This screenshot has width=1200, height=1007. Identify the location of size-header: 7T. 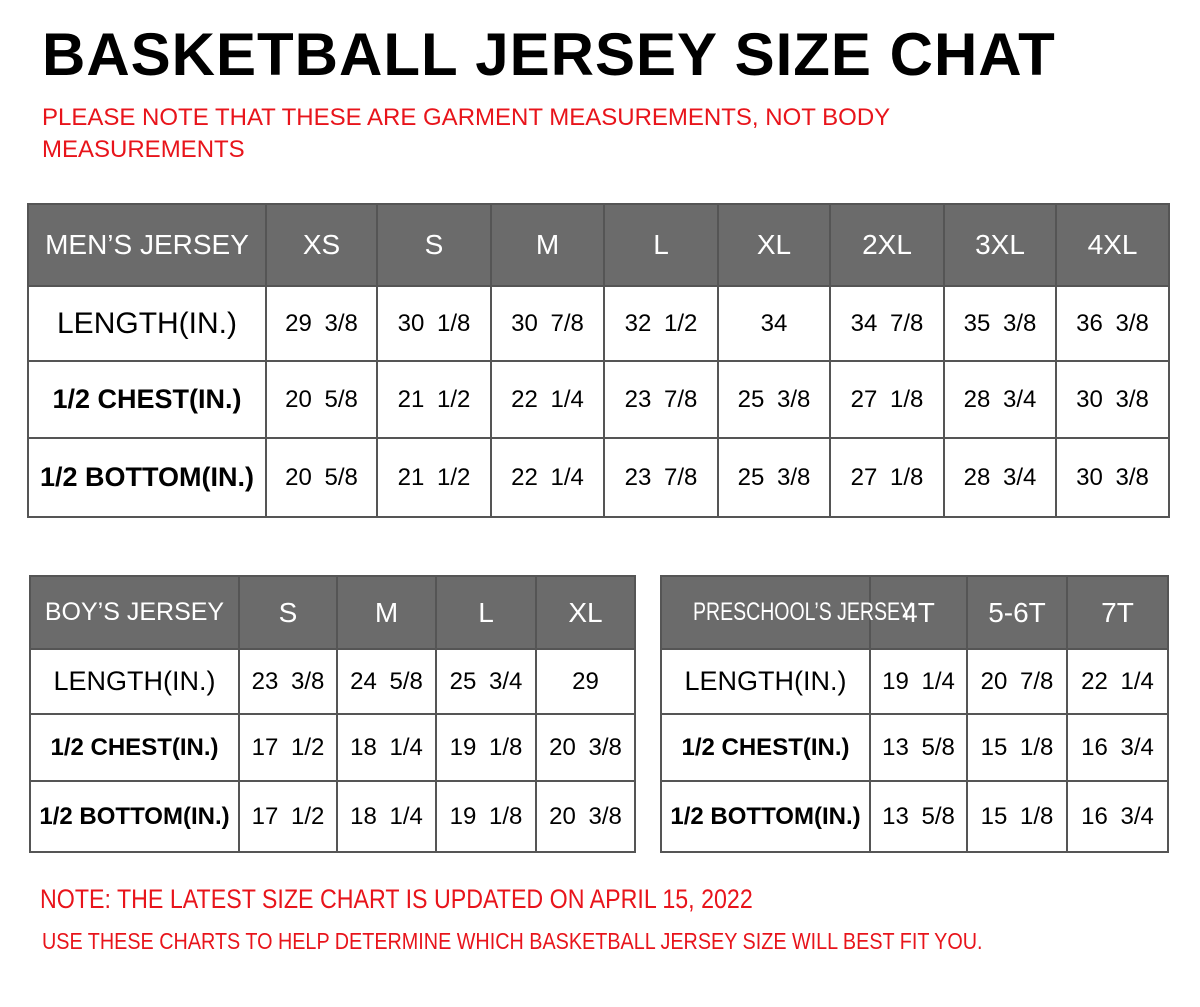
(1117, 612).